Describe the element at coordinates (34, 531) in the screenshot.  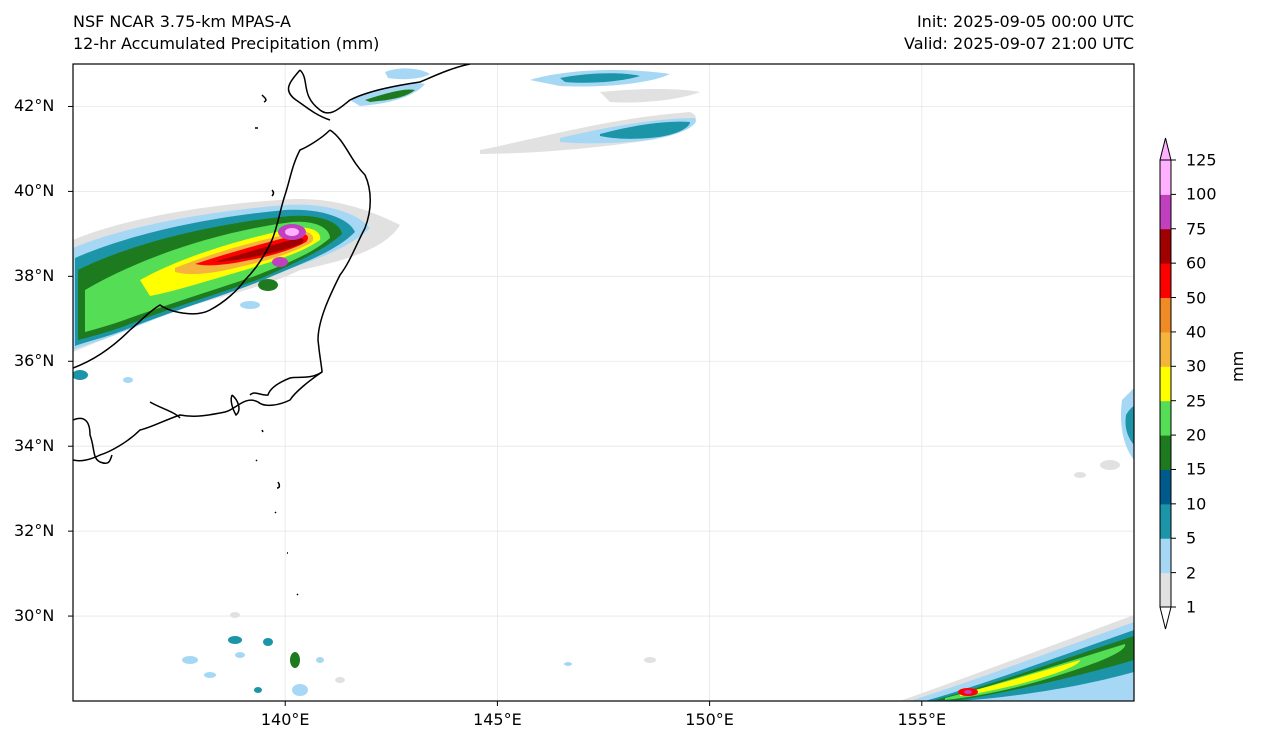
I see `lat-tick-label: 32°N` at that location.